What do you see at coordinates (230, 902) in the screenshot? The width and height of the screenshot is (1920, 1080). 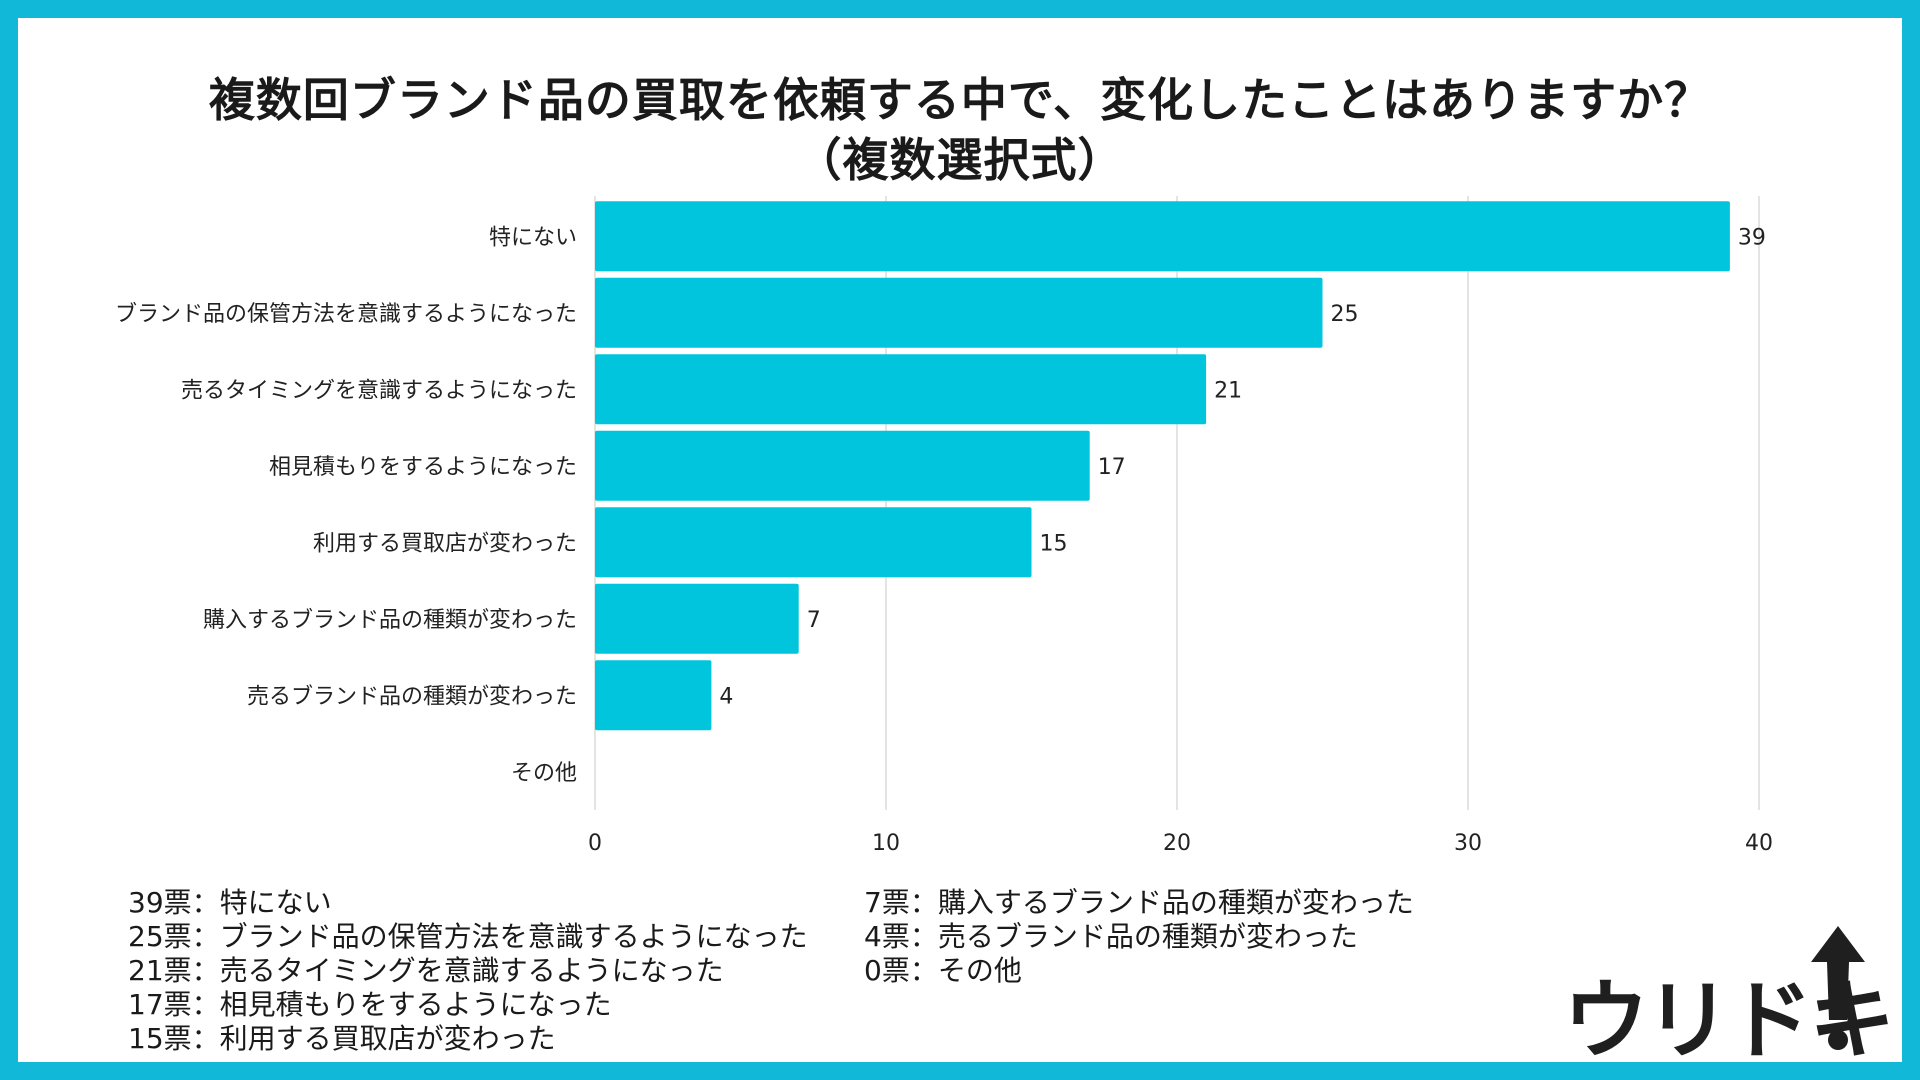 I see `legend-item: 39票：特にない` at bounding box center [230, 902].